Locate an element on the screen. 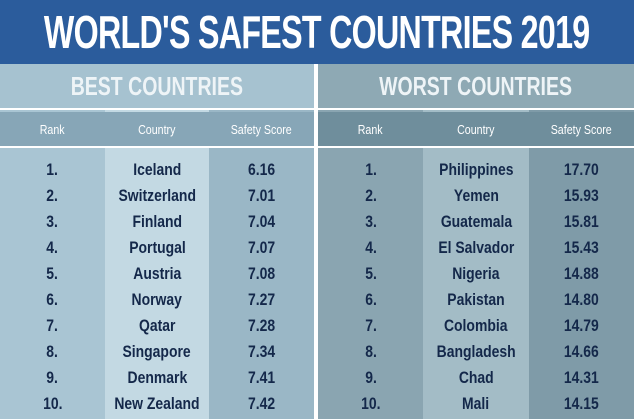  table-cell: Austria is located at coordinates (157, 273).